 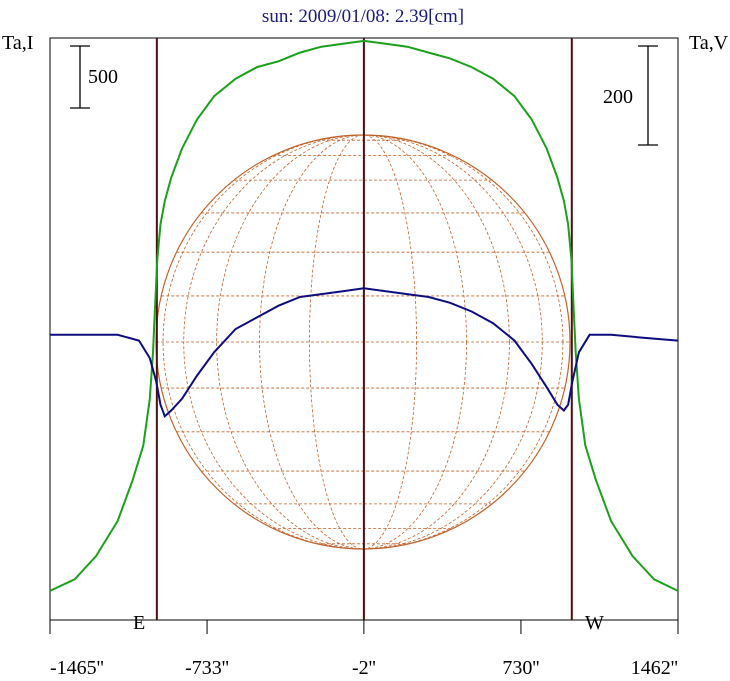 I want to click on x-tick-label: 1462'', so click(x=654, y=668).